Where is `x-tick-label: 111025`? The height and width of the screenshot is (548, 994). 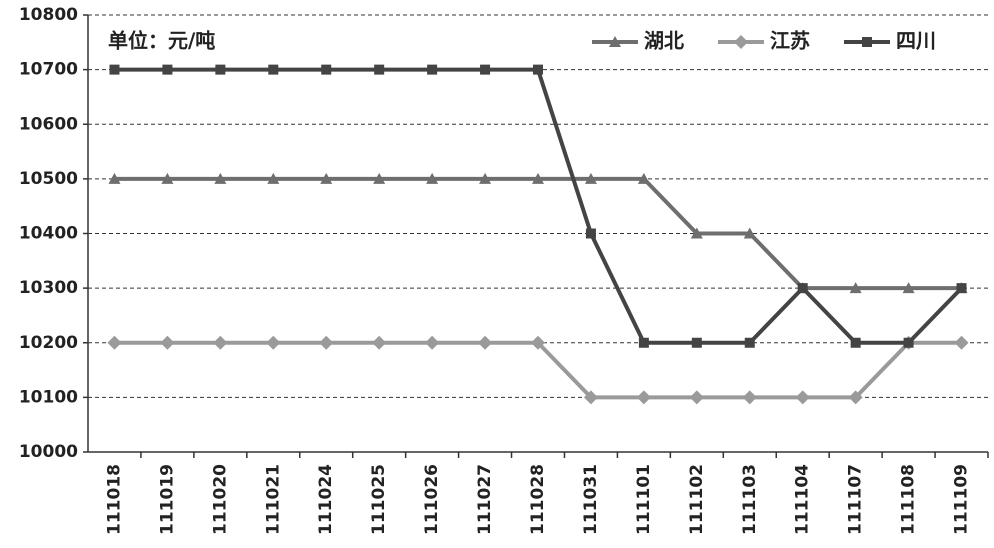 x-tick-label: 111025 is located at coordinates (379, 499).